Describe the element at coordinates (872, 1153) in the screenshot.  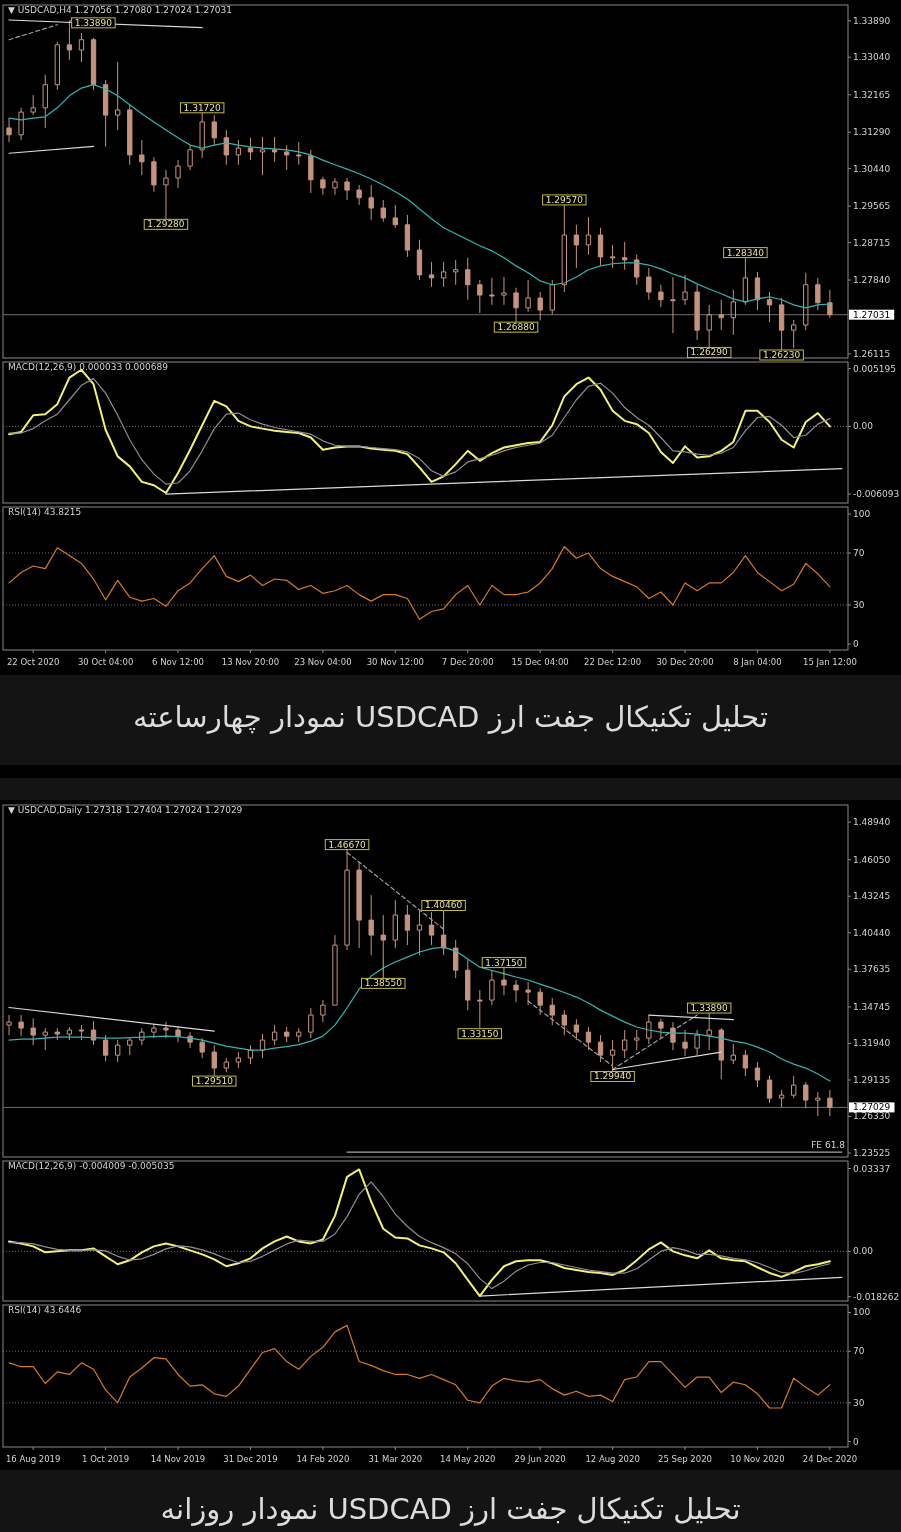
I see `y-tick-label: 1.23525` at that location.